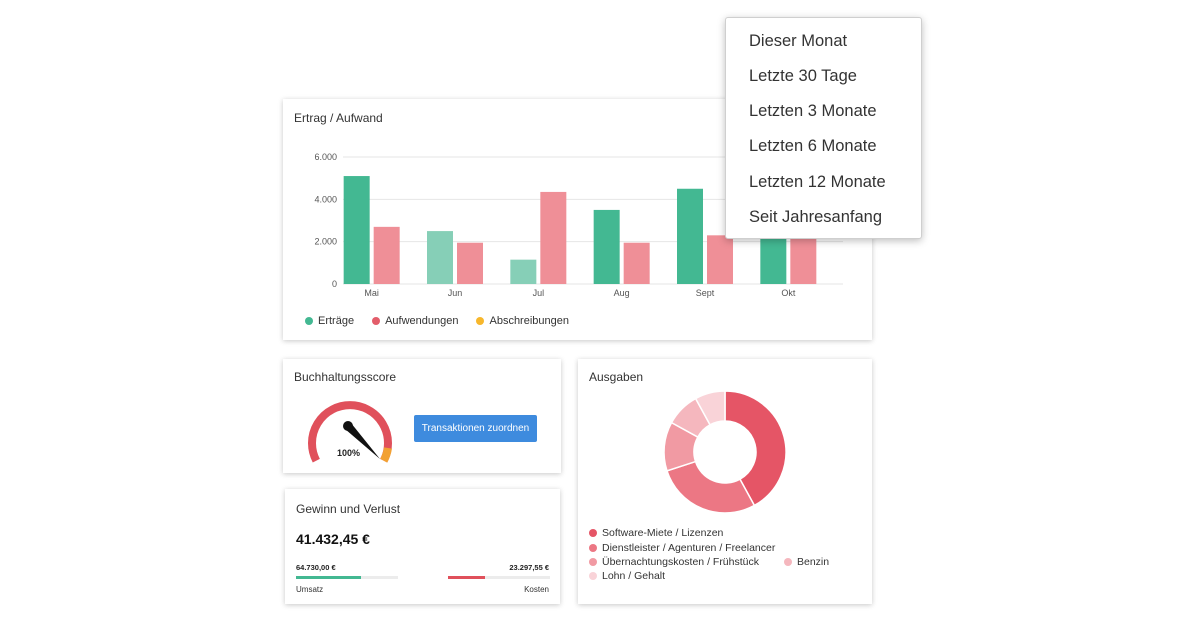  I want to click on legend-item-abschreibungen: Abschreibungen, so click(522, 321).